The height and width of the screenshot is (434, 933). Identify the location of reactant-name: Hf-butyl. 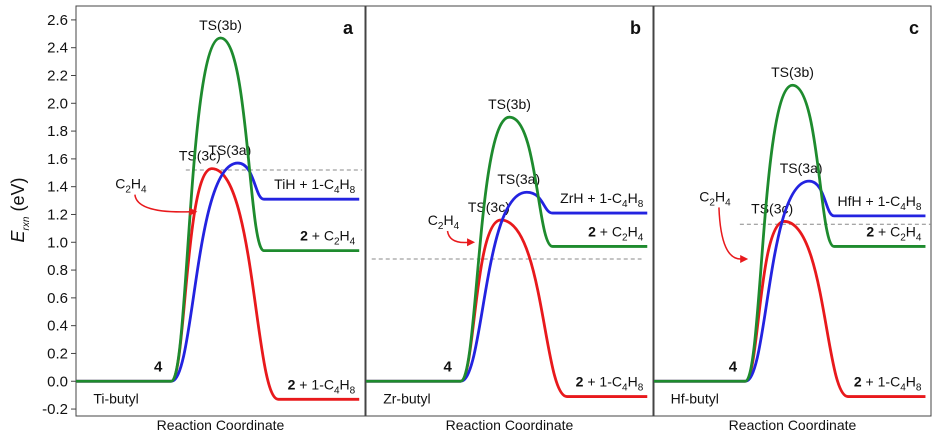
(695, 398).